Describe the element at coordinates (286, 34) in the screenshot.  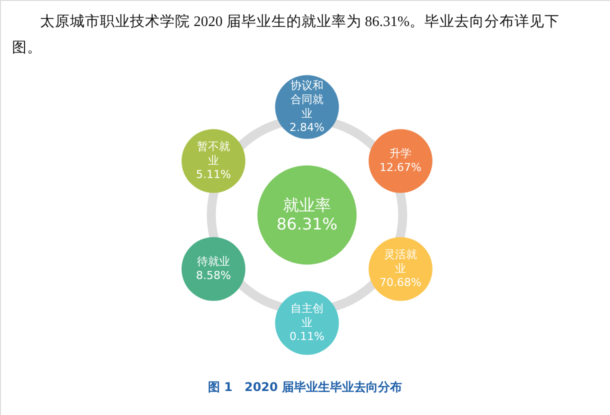
I see `text: 太原城市职业技术学院 2020 届毕业生的就业率为 86.31%。毕业去向分布详见下图。` at that location.